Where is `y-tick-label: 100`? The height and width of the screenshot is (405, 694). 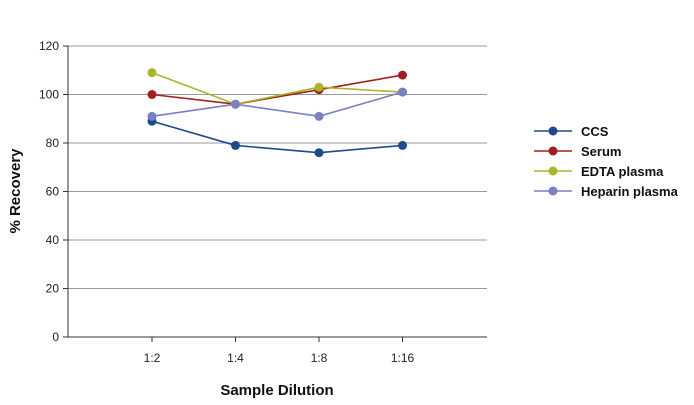 y-tick-label: 100 is located at coordinates (49, 95).